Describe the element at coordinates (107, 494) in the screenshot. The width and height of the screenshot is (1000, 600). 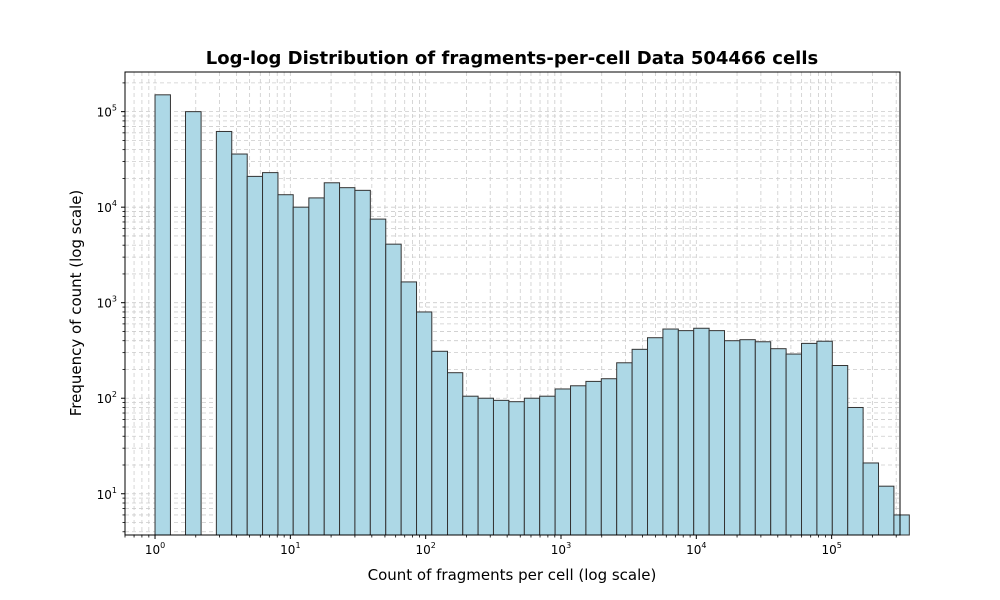
I see `y-tick-label: 10¹` at that location.